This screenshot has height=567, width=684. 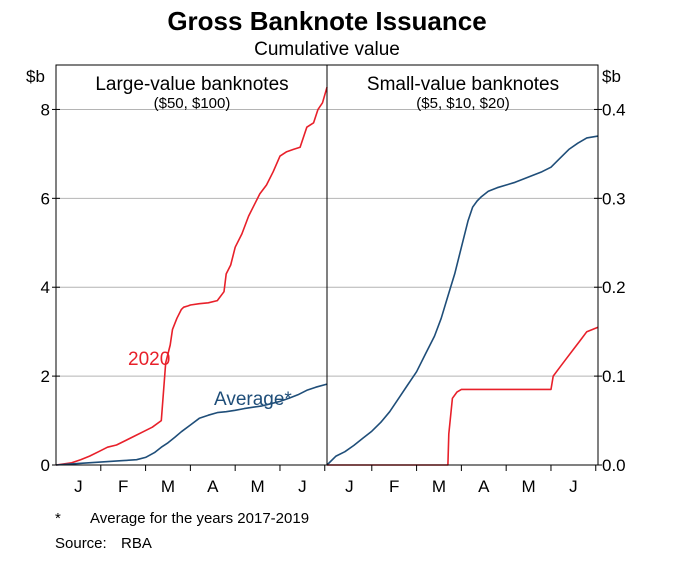 I want to click on panel-left-header: Large-value banknotes ($50, $100), so click(x=191, y=93).